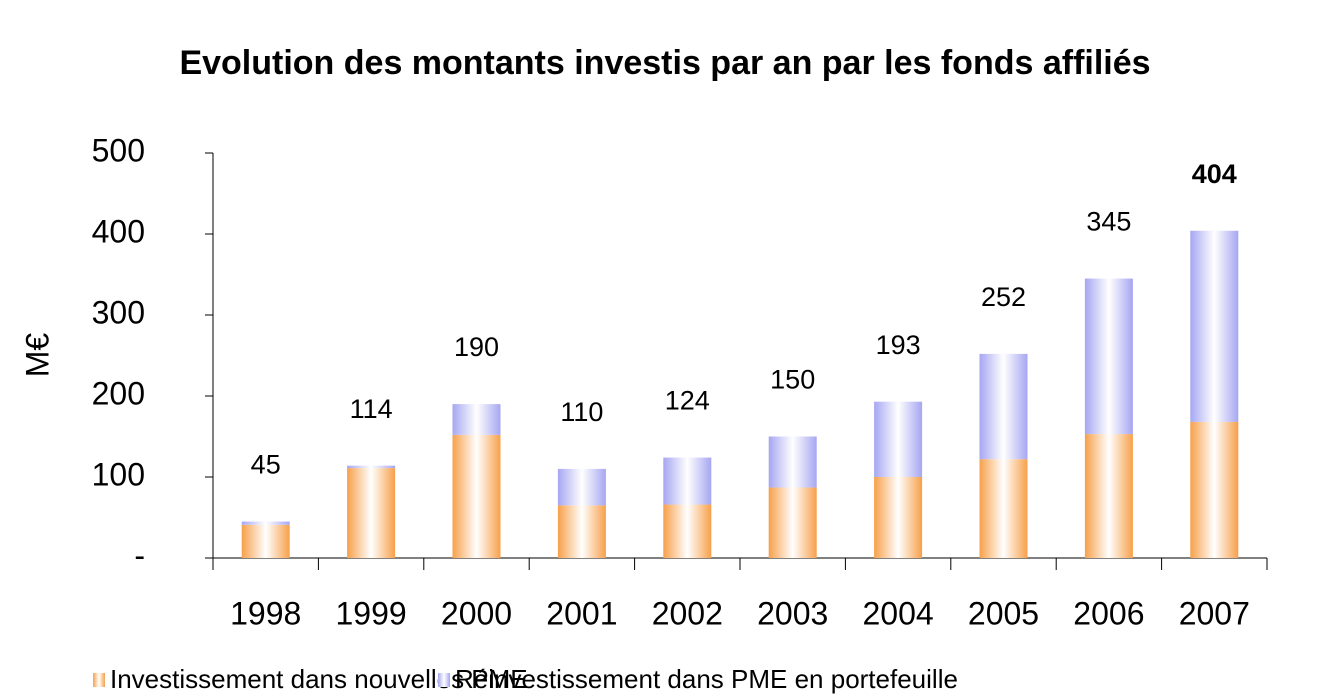 The image size is (1330, 699). What do you see at coordinates (118, 474) in the screenshot?
I see `y-tick-label: 100` at bounding box center [118, 474].